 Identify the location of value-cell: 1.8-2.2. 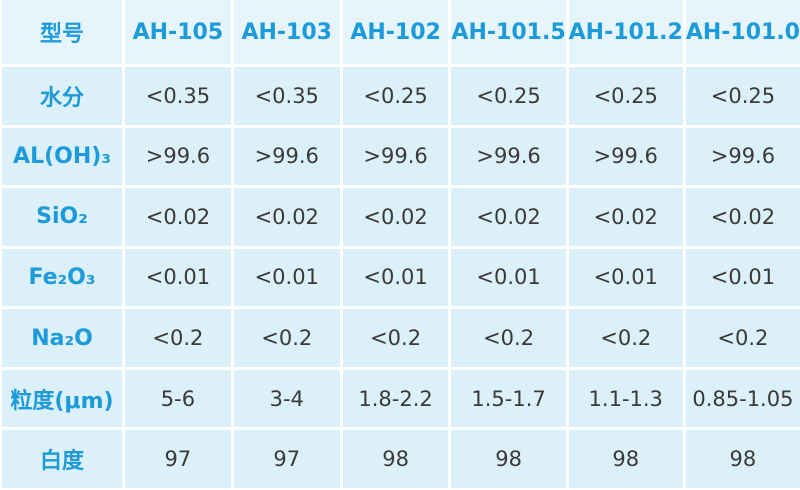
(395, 398).